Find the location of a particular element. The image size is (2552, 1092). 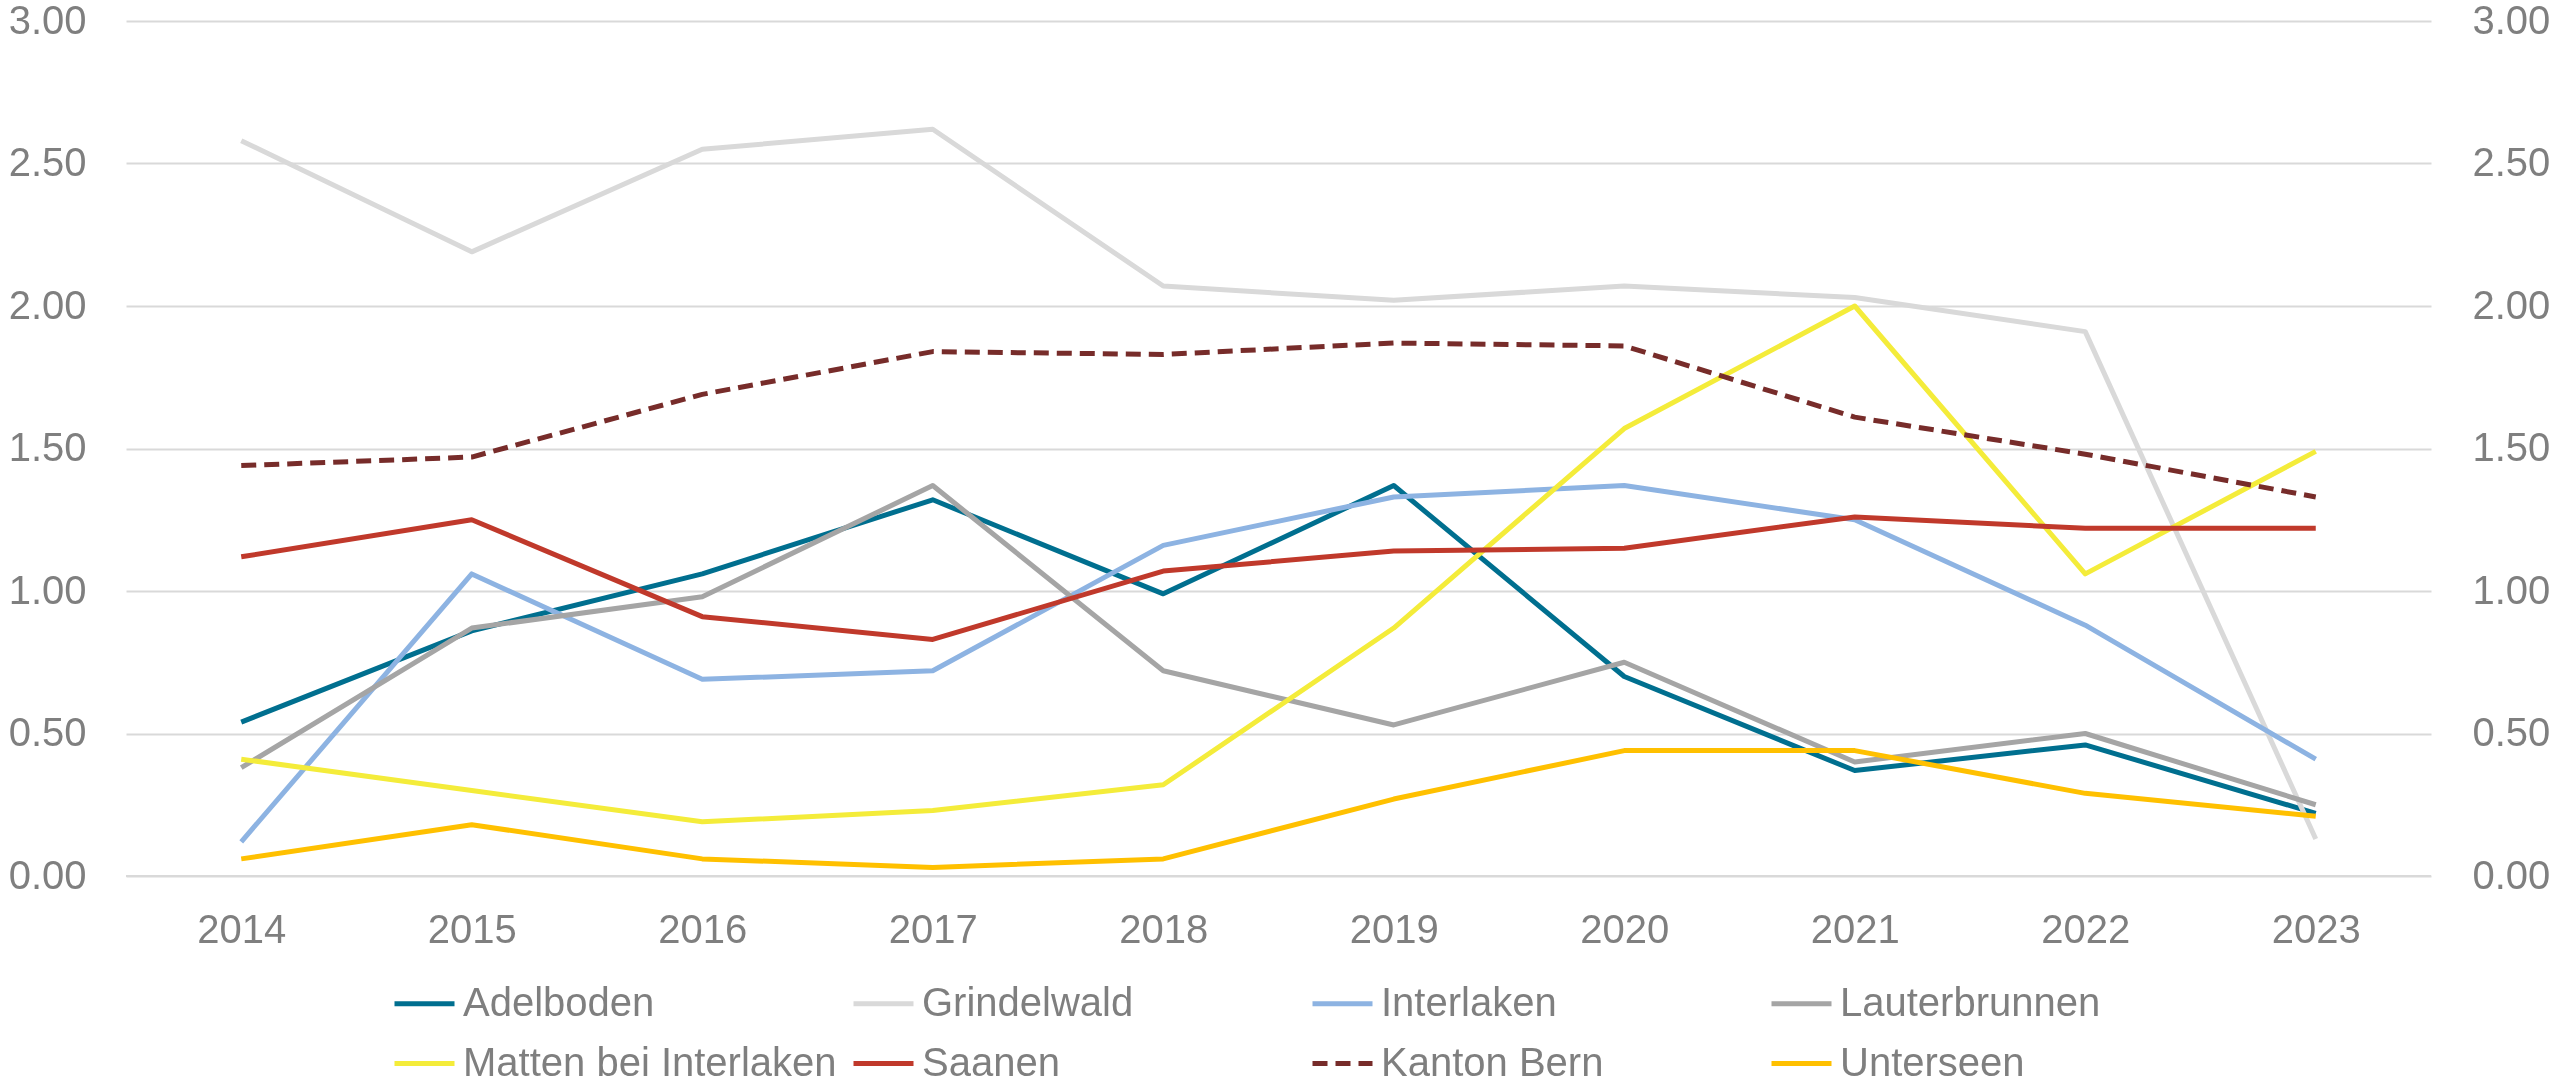

y2-tick-label: 0.50 is located at coordinates (2511, 732).